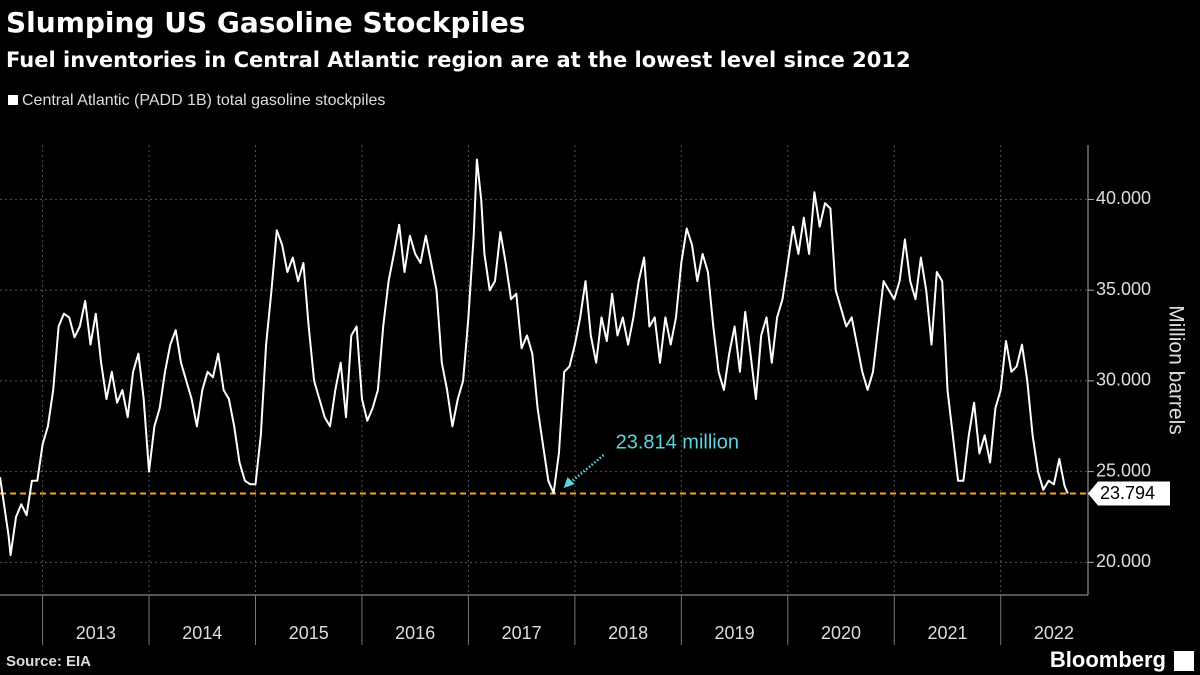 Image resolution: width=1200 pixels, height=675 pixels. I want to click on brand: Bloomberg, so click(1108, 659).